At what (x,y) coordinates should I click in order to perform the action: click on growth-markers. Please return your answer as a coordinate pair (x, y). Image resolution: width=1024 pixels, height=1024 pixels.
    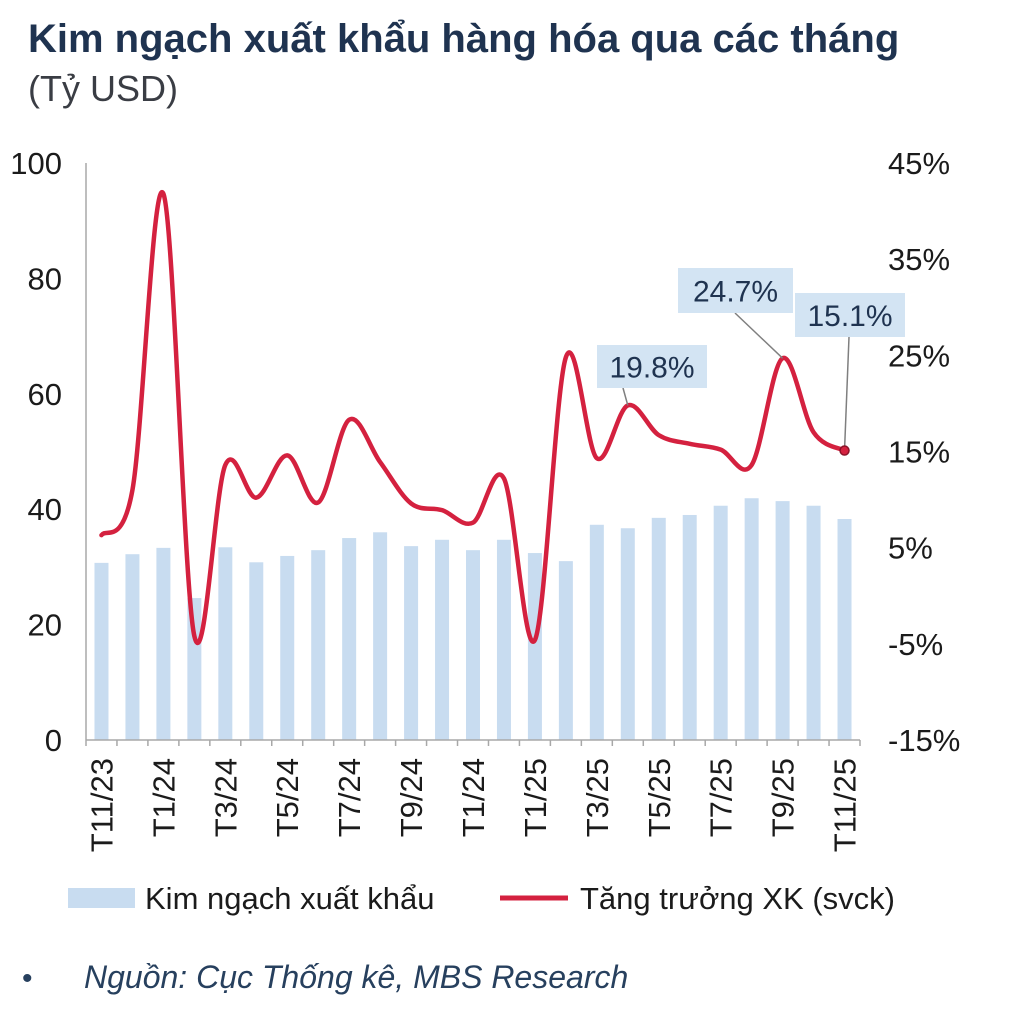
    Looking at the image, I should click on (844, 450).